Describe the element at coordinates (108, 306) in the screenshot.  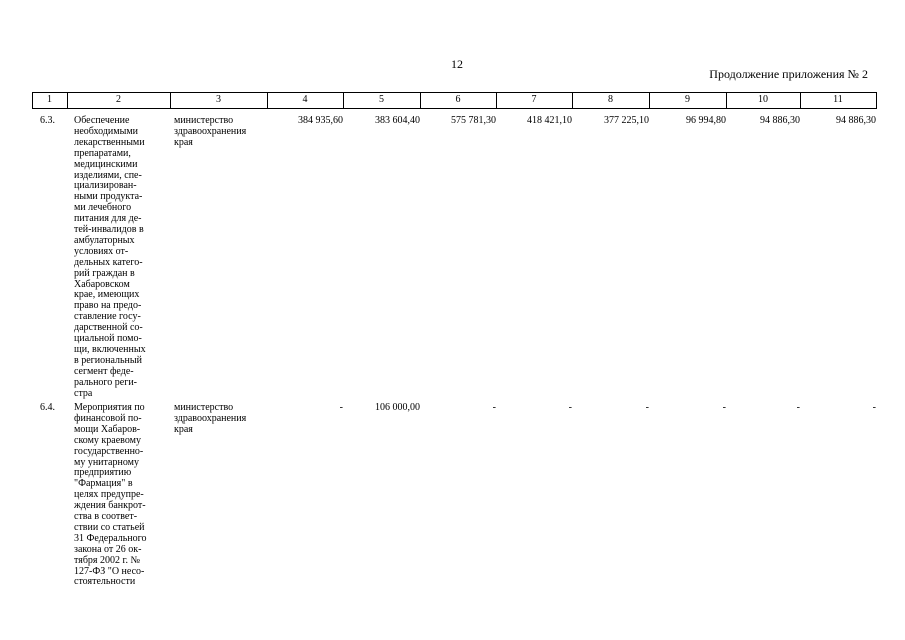
I see `description-line: право на предо-` at that location.